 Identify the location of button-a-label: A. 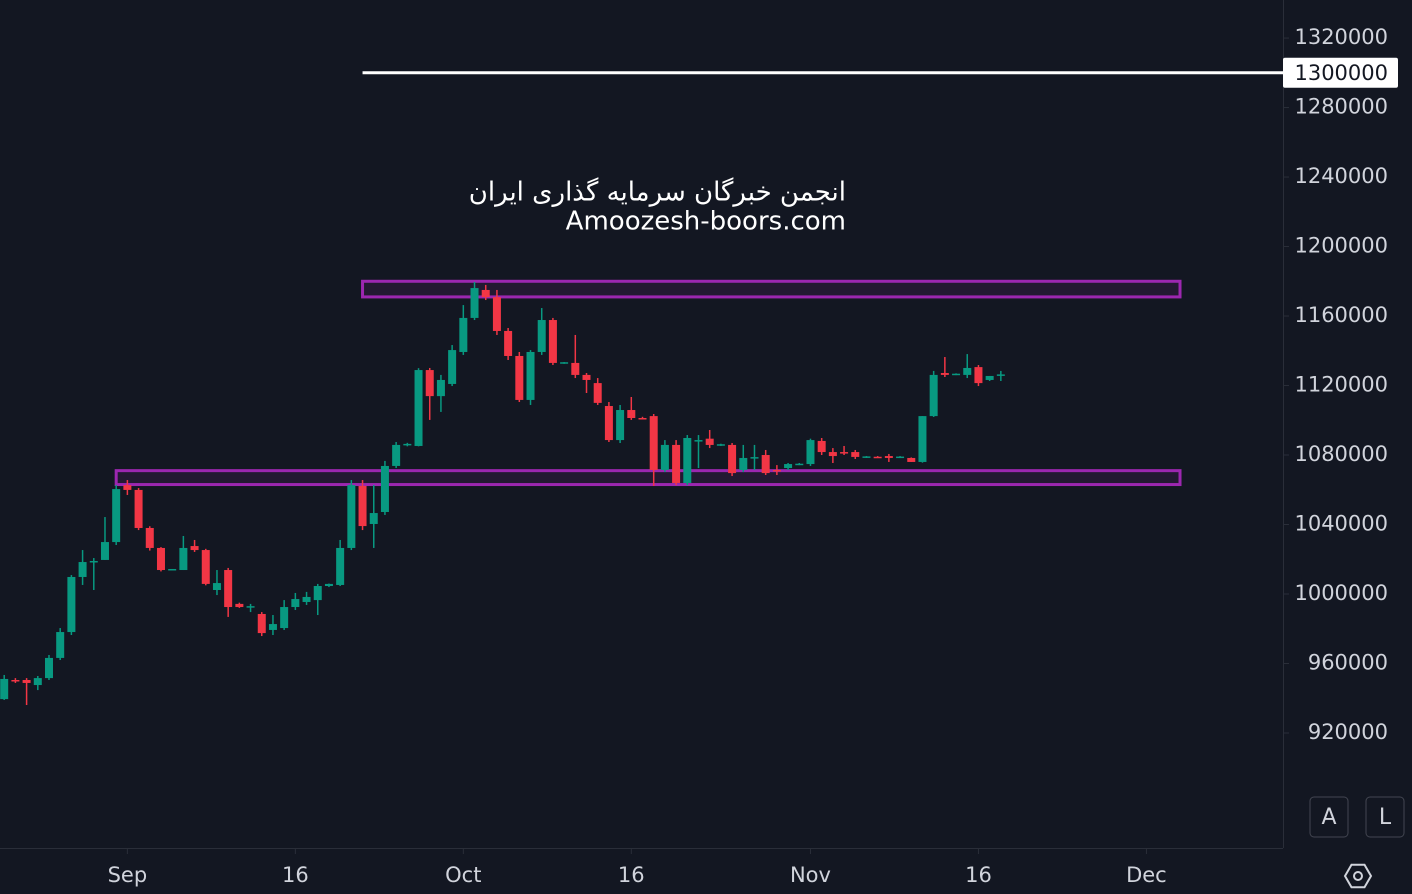
(1328, 817).